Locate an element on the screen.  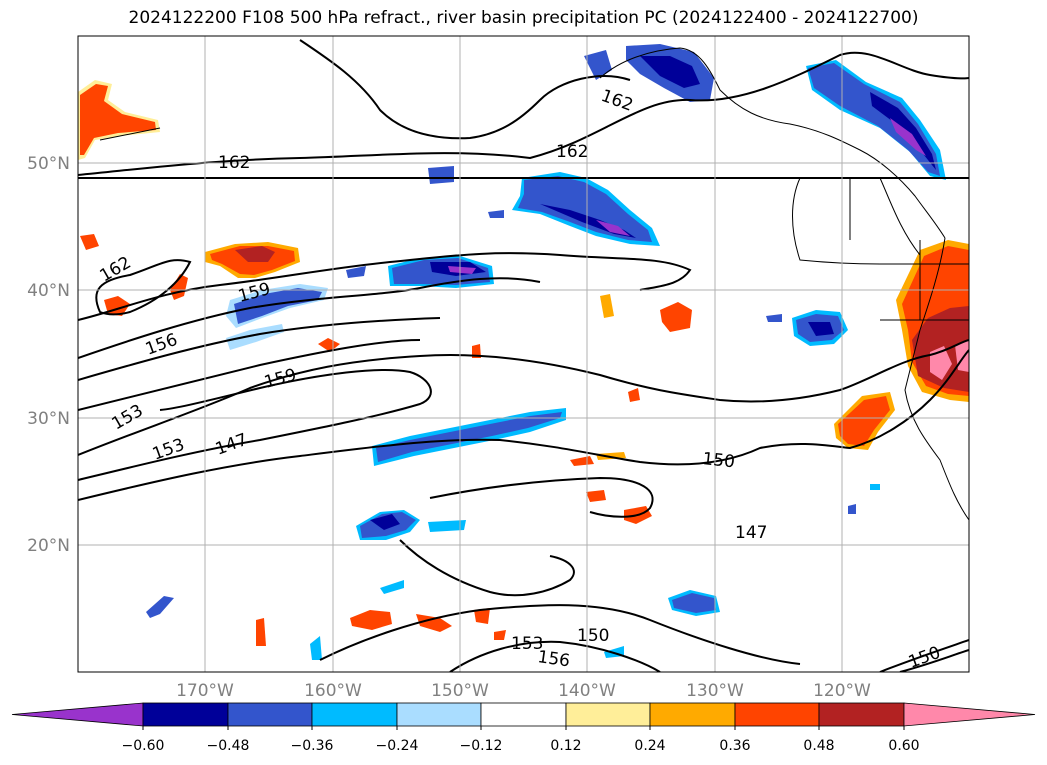
lon-label-140w: 140°W is located at coordinates (587, 691).